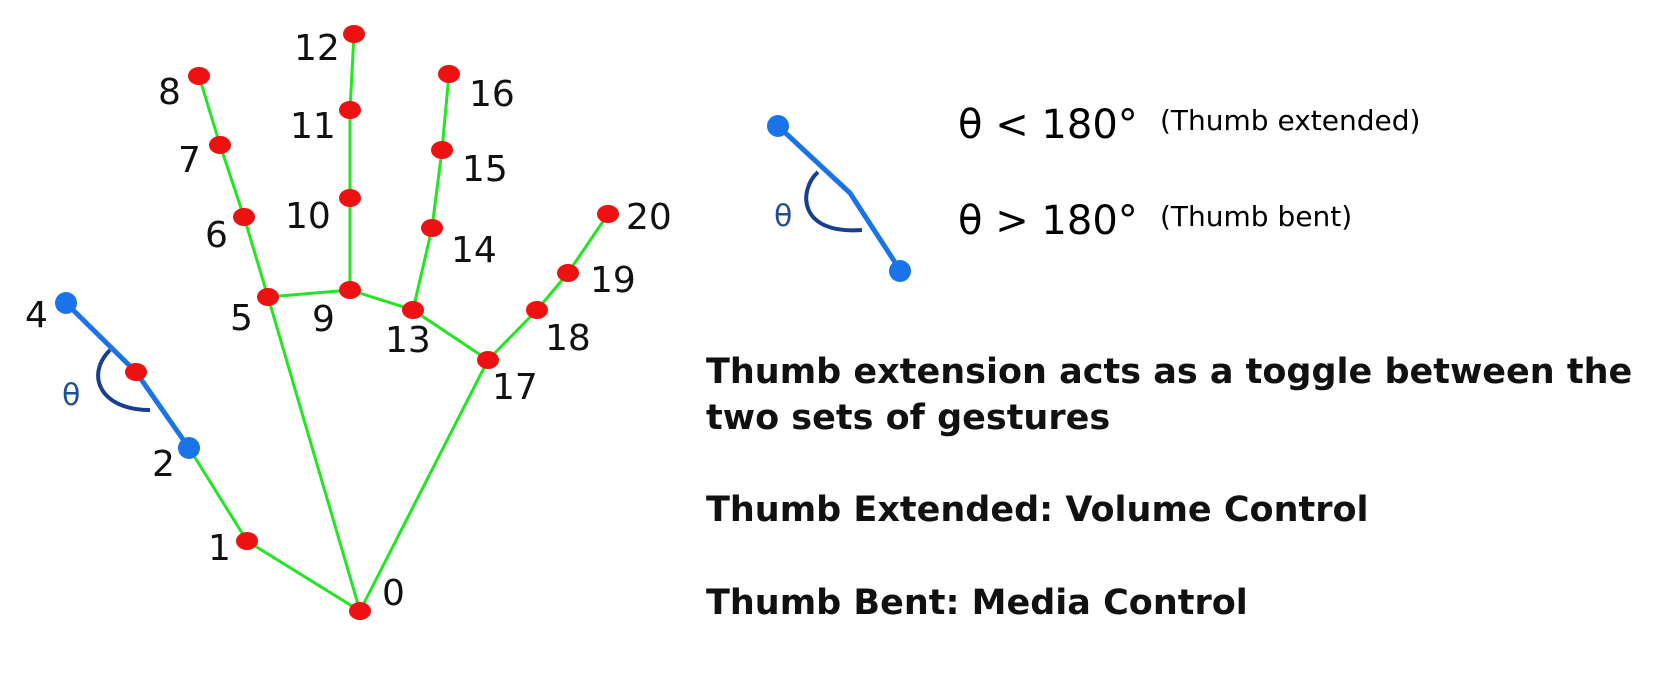 The image size is (1660, 673). I want to click on hand-theta-label: θ, so click(71, 395).